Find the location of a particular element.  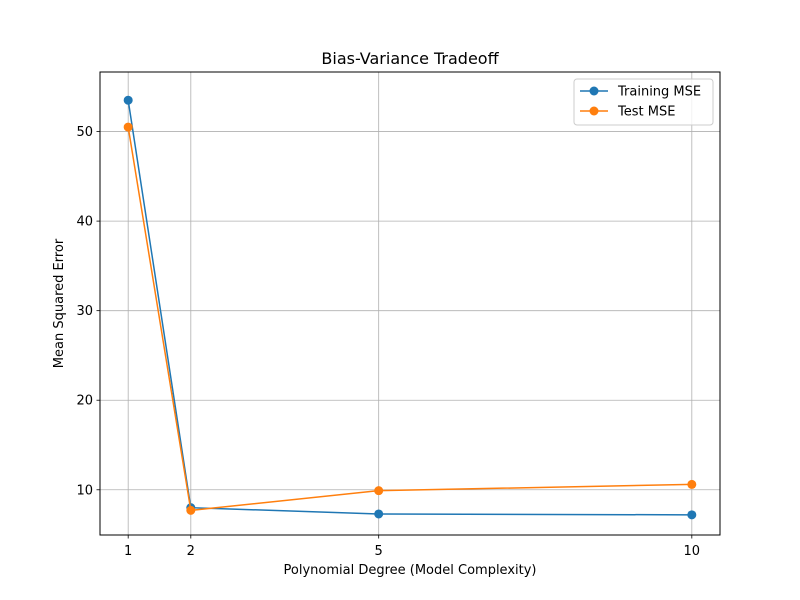

x-tick-label: 2 is located at coordinates (191, 551).